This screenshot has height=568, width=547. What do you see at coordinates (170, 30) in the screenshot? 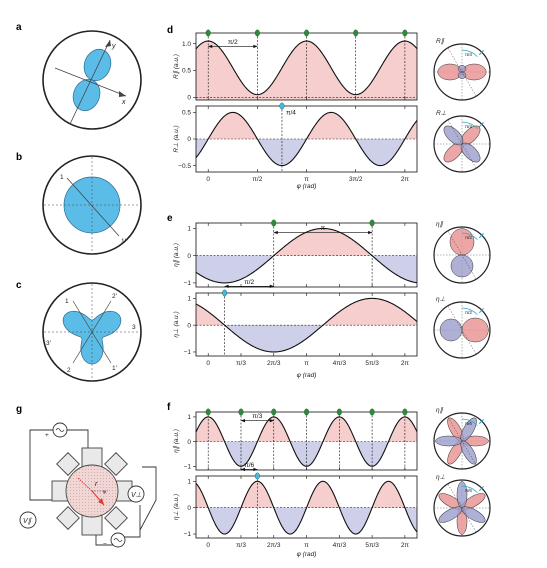
I see `chart-label-d: d` at bounding box center [170, 30].